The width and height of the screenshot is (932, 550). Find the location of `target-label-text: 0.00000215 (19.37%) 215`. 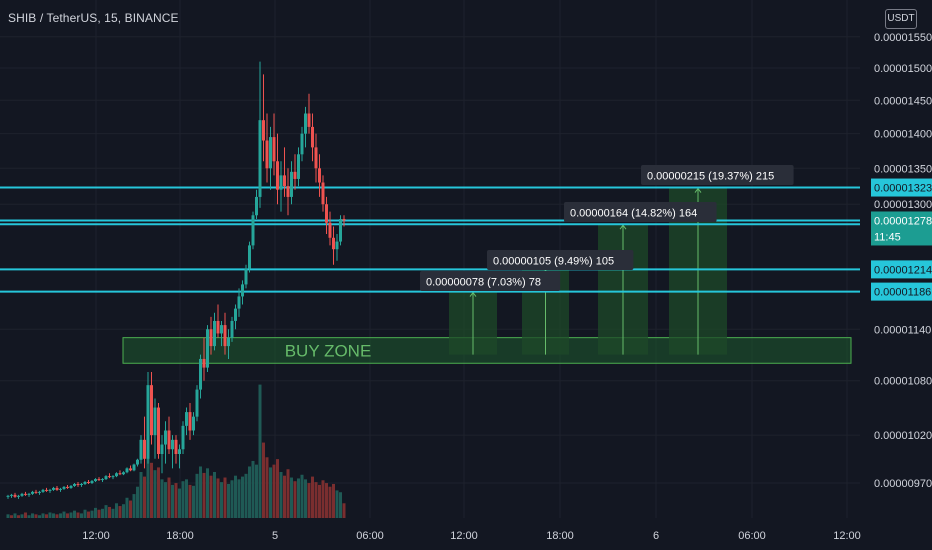

target-label-text: 0.00000215 (19.37%) 215 is located at coordinates (710, 177).